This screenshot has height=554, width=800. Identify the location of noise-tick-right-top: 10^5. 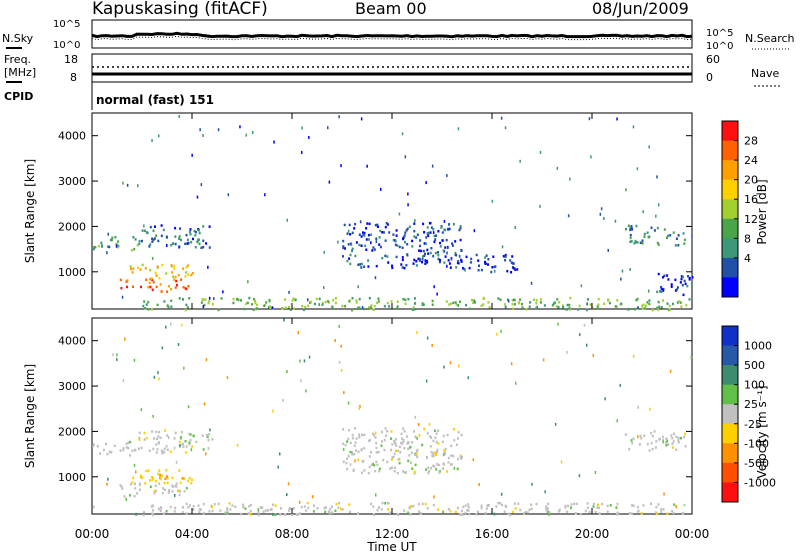
(719, 33).